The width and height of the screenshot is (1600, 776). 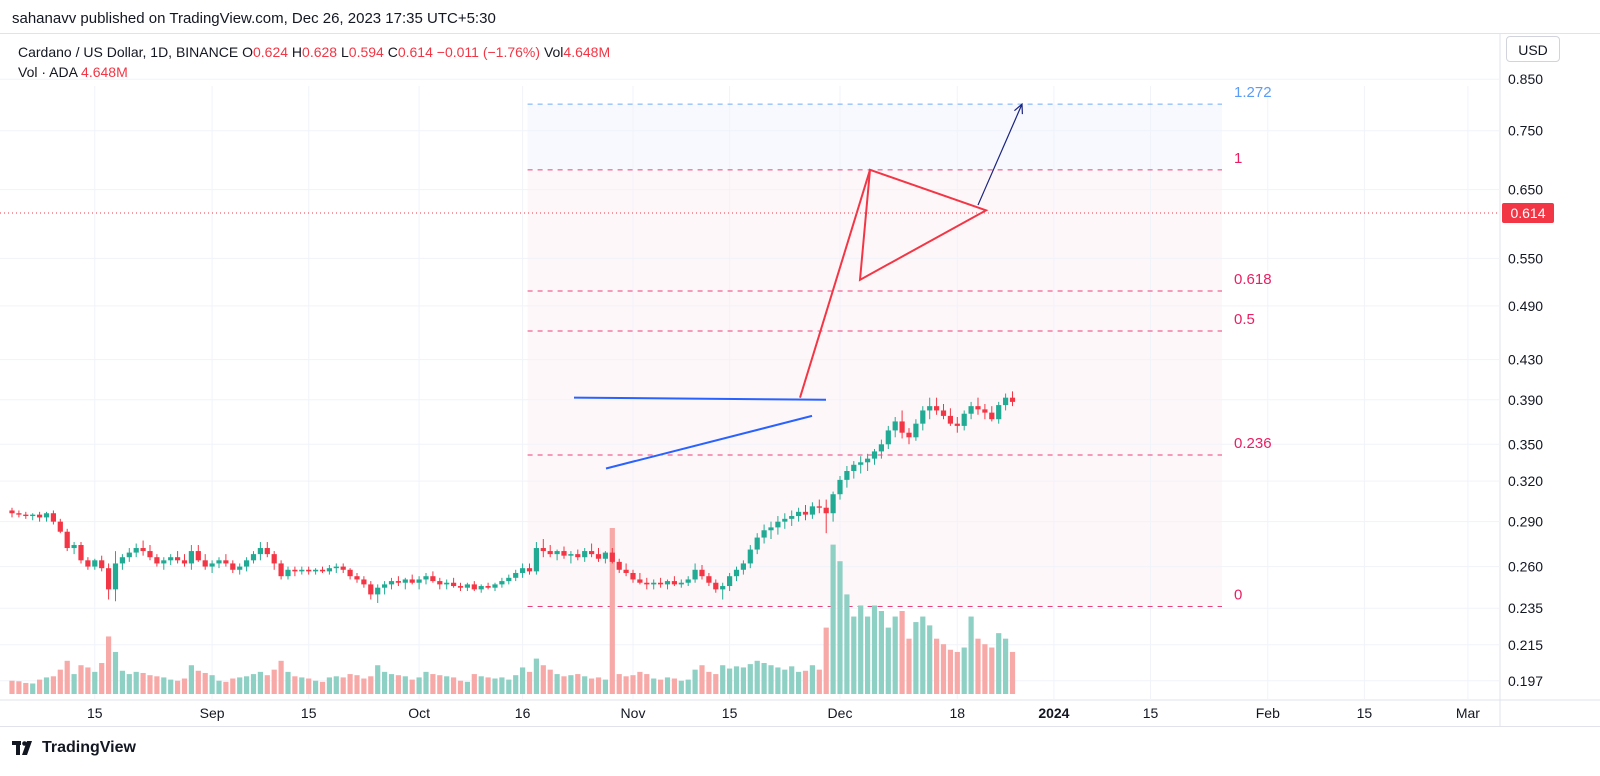 What do you see at coordinates (366, 52) in the screenshot?
I see `low-value: 0.594` at bounding box center [366, 52].